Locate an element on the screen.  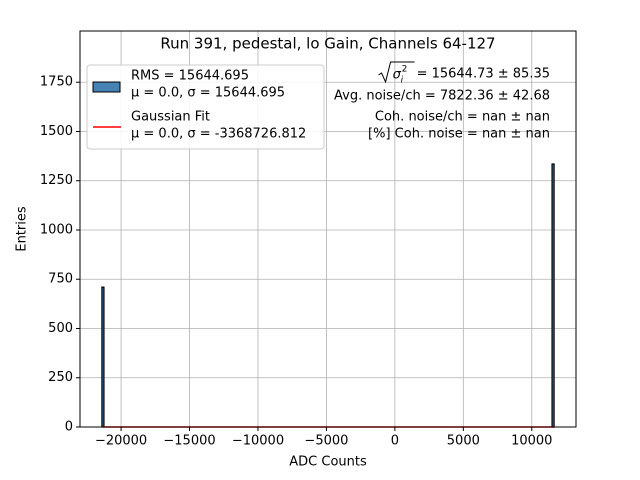
y-tick-label: 500 is located at coordinates (60, 328).